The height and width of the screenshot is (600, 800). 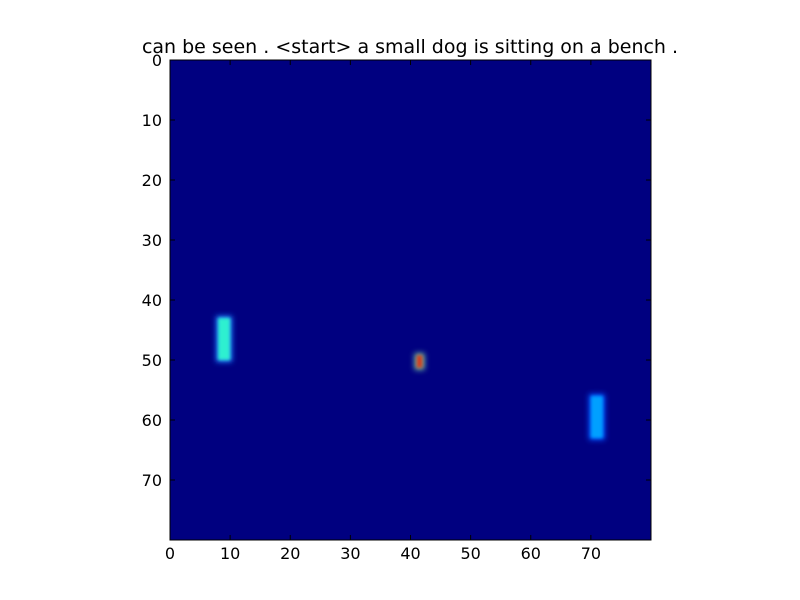 What do you see at coordinates (152, 360) in the screenshot?
I see `y-tick-label: 50` at bounding box center [152, 360].